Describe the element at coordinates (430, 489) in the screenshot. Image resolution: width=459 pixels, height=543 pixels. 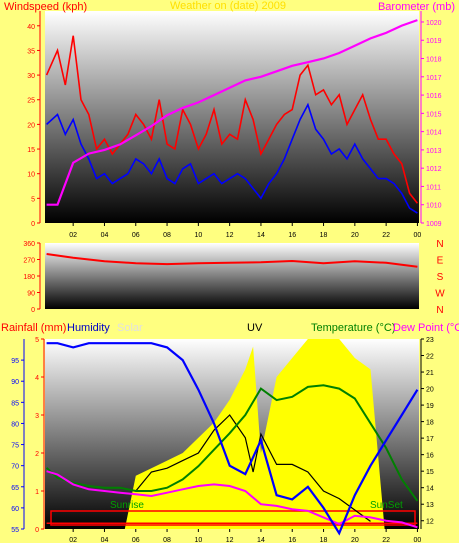
I see `y-tick-right-label: 14` at that location.